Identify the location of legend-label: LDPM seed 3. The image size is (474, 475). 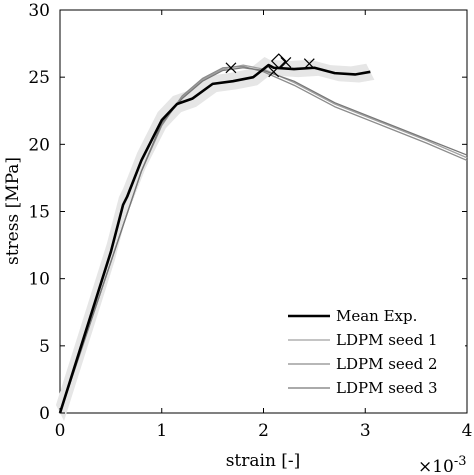
(387, 388).